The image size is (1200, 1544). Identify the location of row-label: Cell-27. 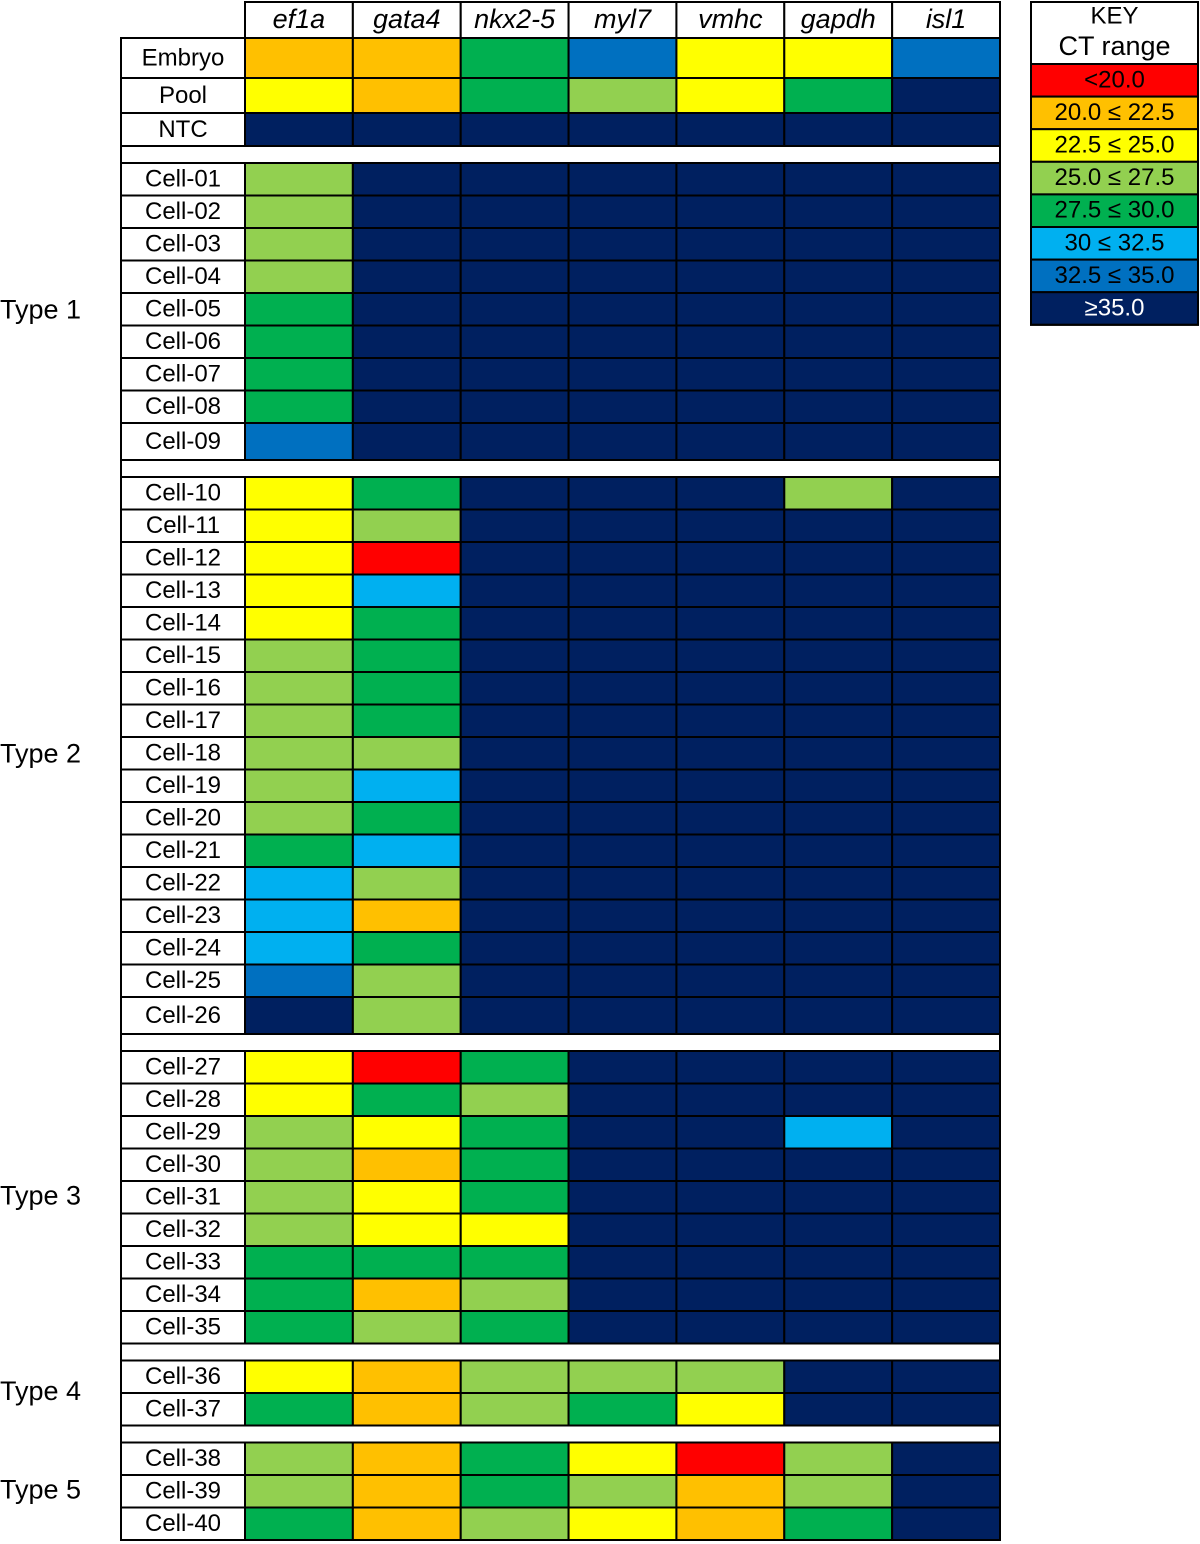
(183, 1067).